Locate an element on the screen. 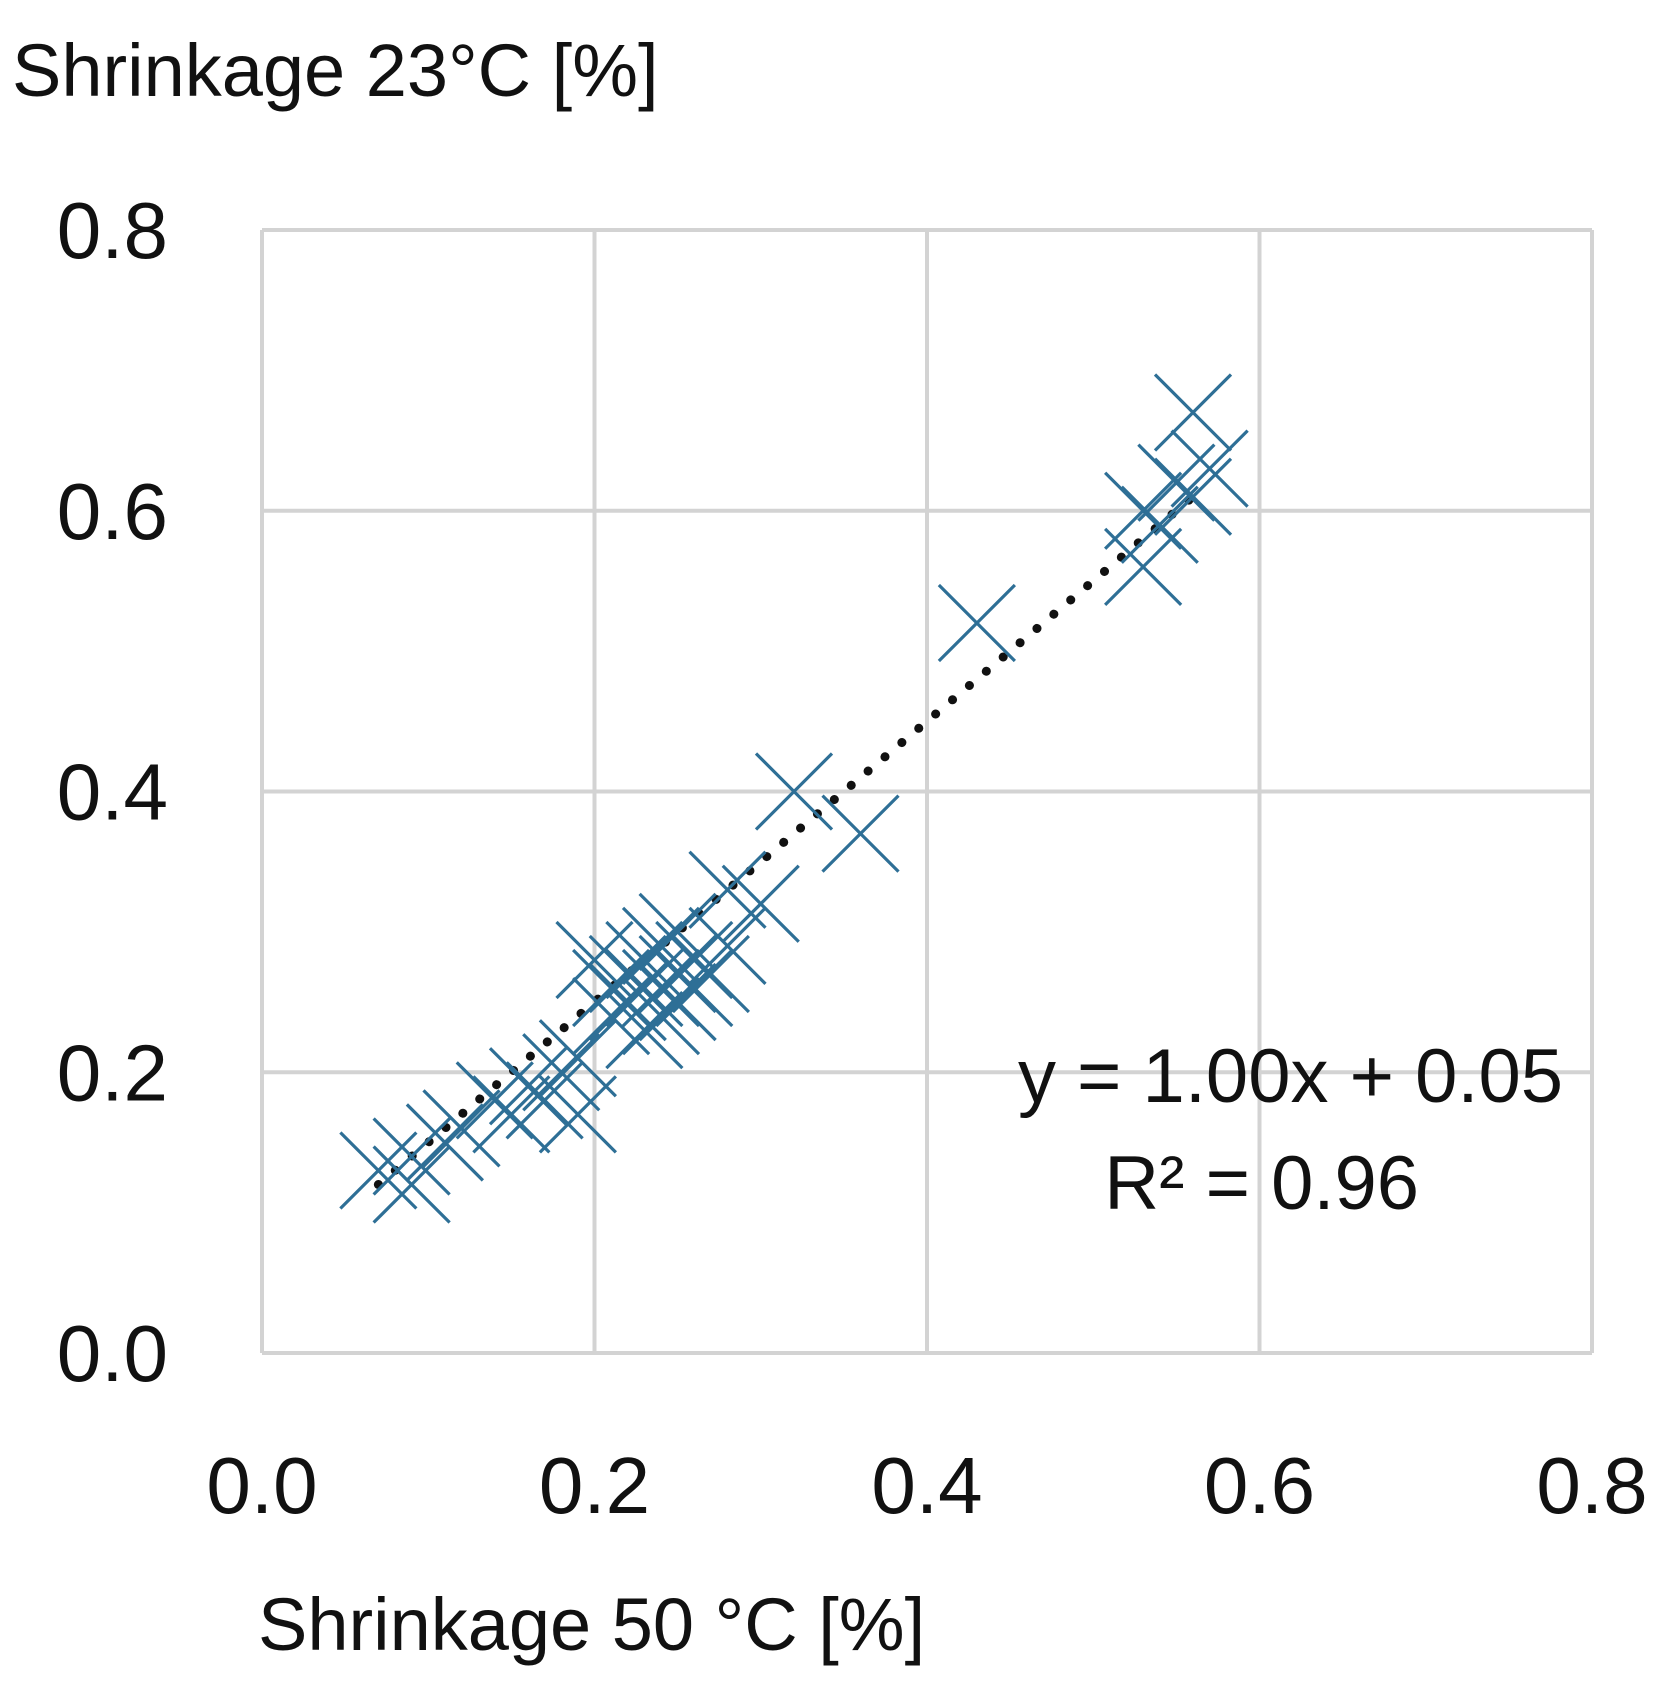 Image resolution: width=1673 pixels, height=1698 pixels. x-tick-label: 0.2 is located at coordinates (594, 1485).